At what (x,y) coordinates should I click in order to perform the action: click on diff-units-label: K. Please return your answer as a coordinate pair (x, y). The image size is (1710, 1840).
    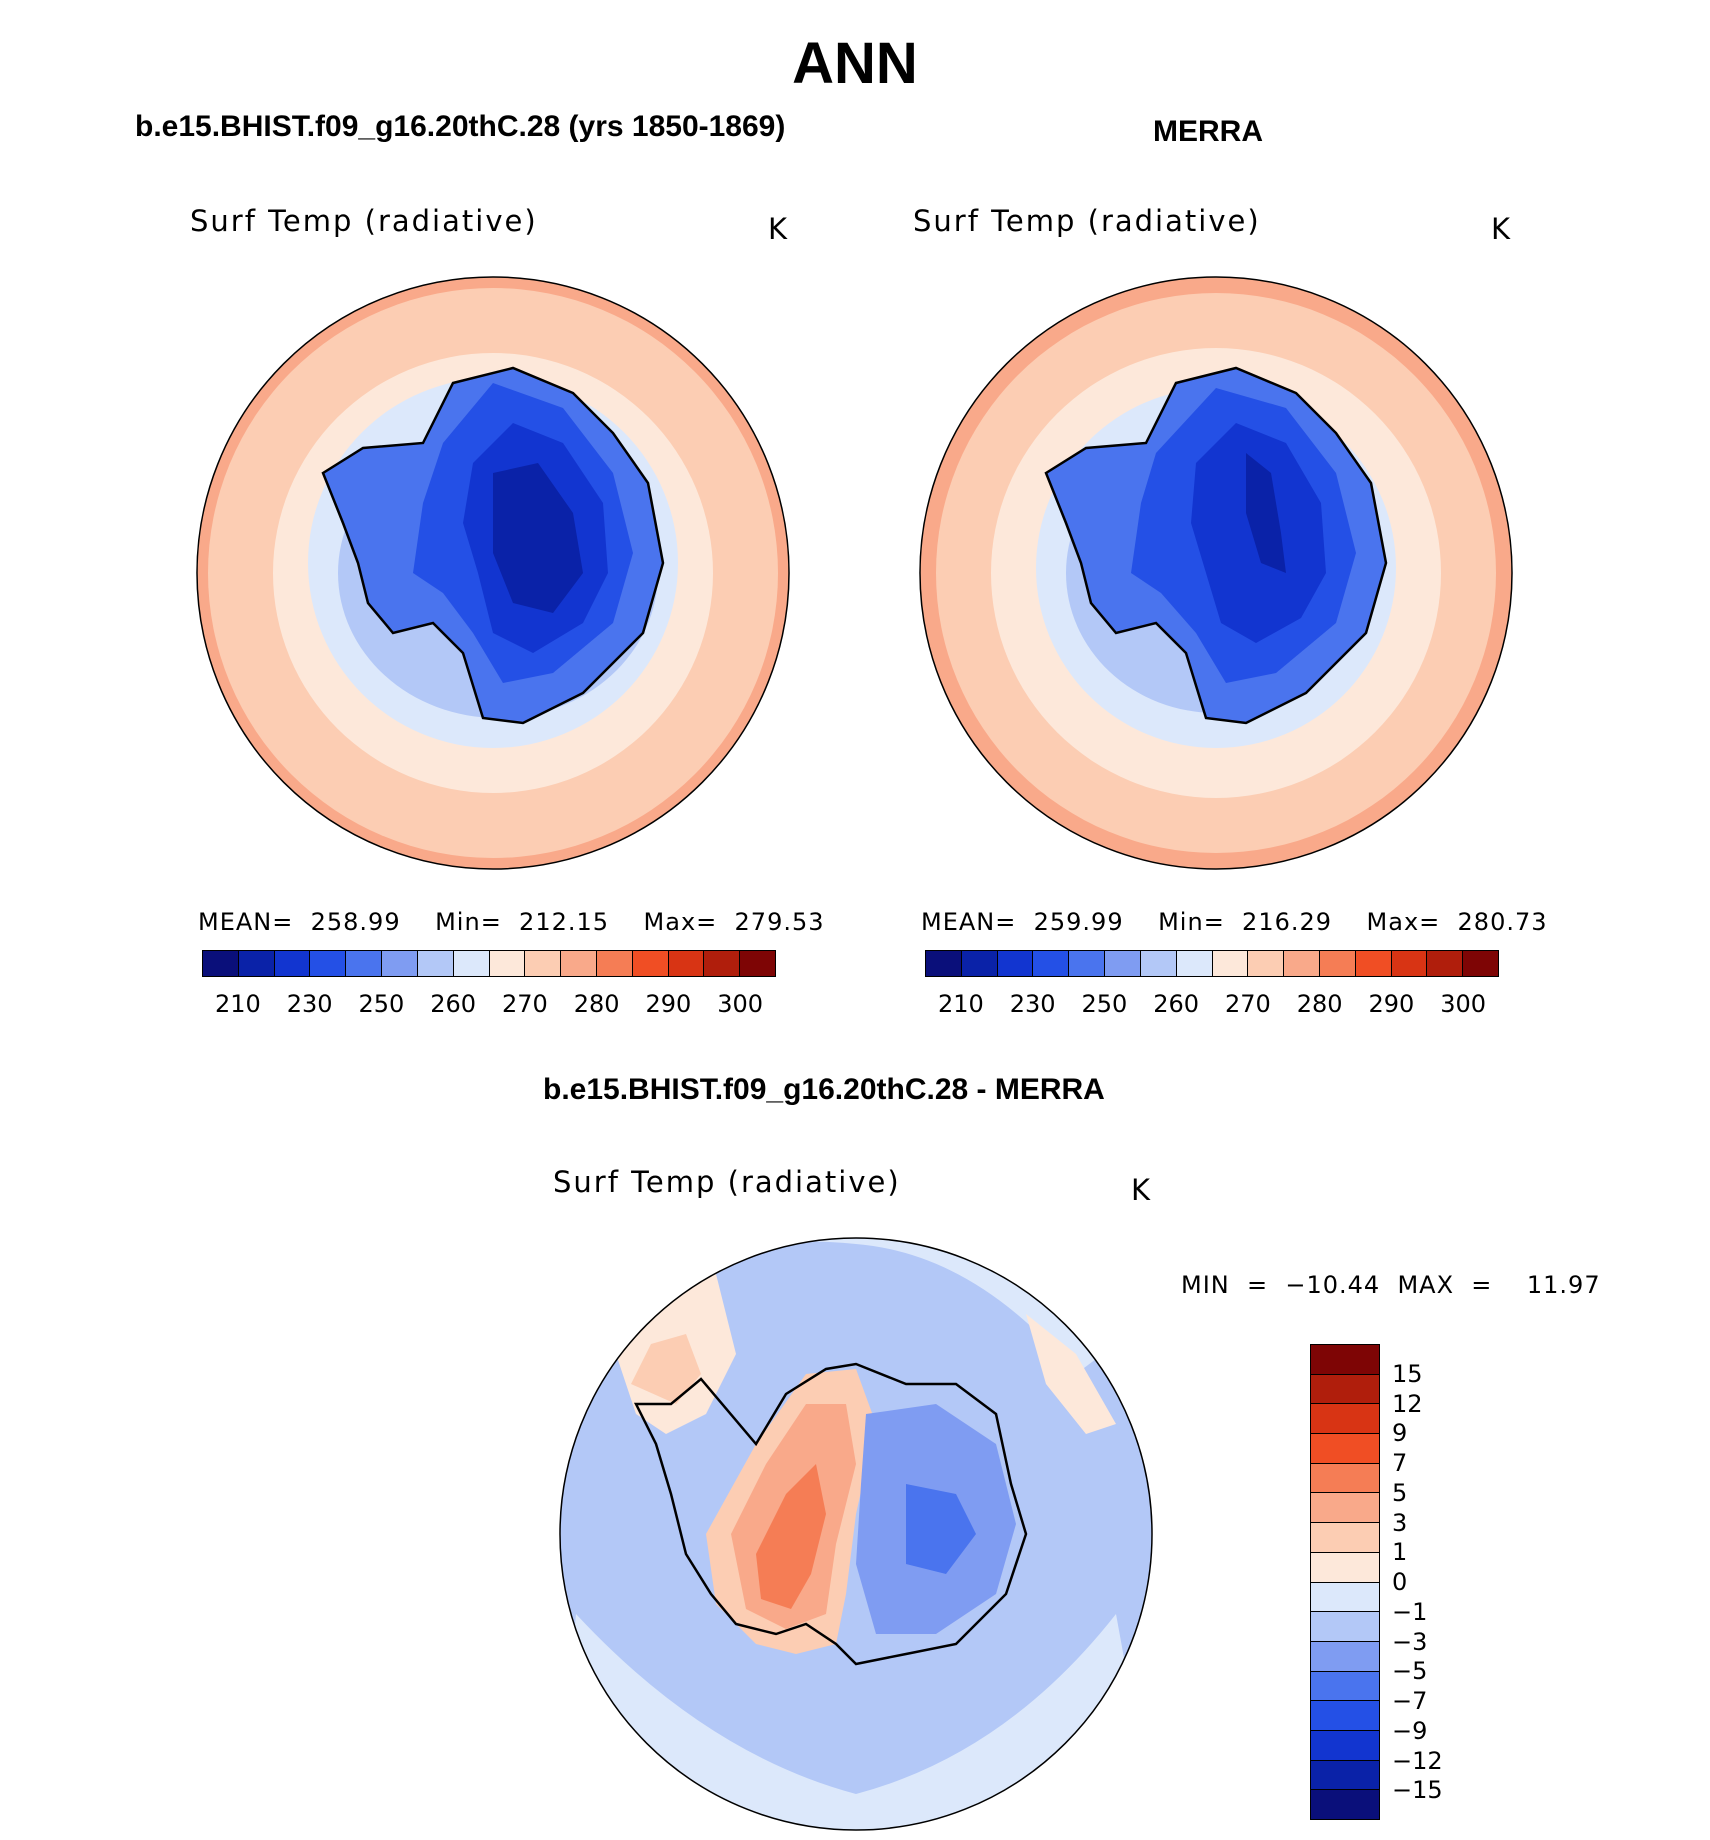
    Looking at the image, I should click on (1142, 1190).